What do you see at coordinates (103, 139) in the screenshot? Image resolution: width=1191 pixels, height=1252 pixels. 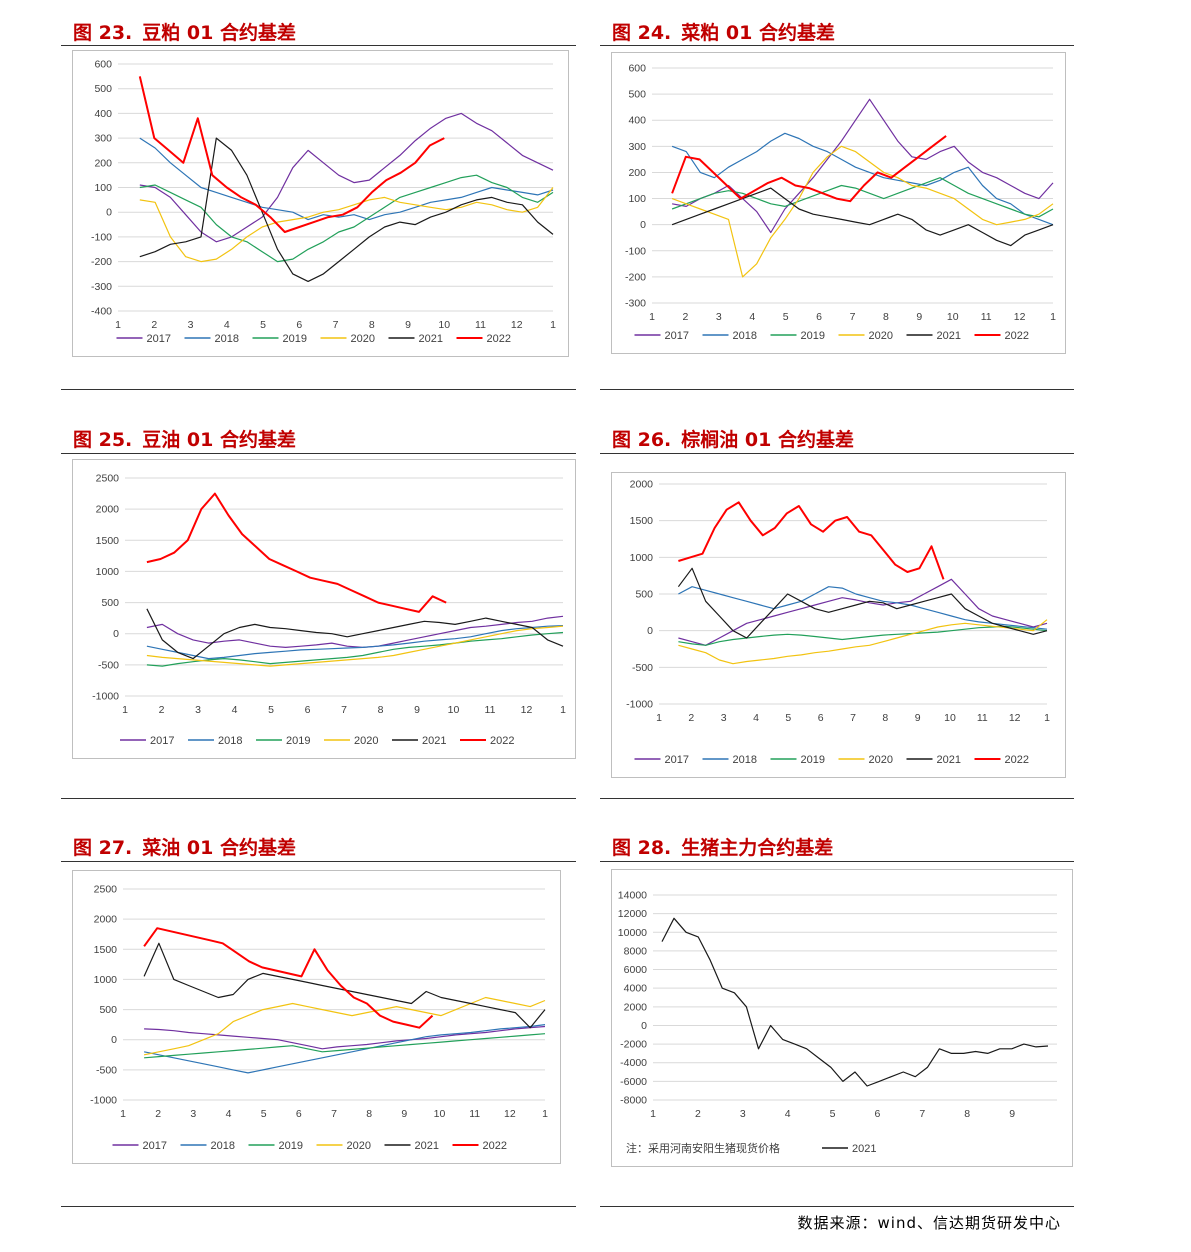 I see `y-tick-label: 300` at bounding box center [103, 139].